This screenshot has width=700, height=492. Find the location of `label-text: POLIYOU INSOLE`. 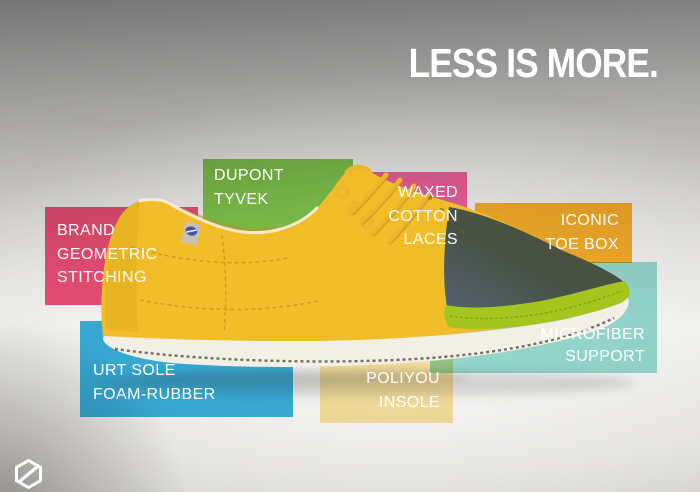

label-text: POLIYOU INSOLE is located at coordinates (403, 390).